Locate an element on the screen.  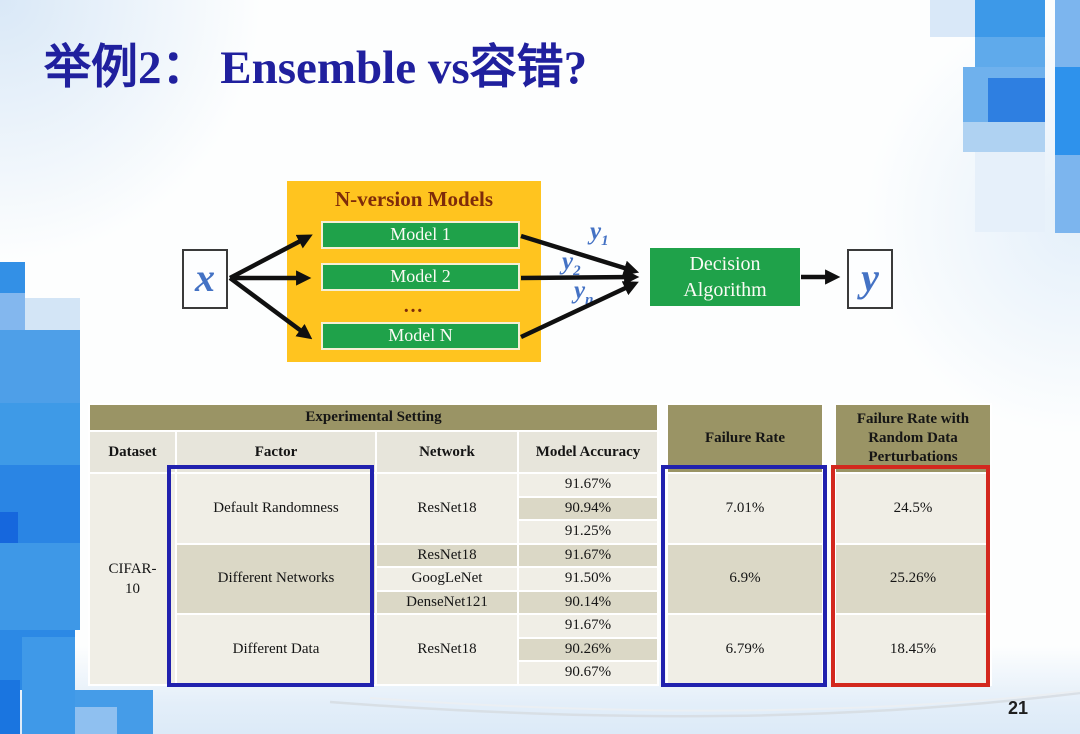
model-accuracy-column-header: Model Accuracy is located at coordinates (588, 452).